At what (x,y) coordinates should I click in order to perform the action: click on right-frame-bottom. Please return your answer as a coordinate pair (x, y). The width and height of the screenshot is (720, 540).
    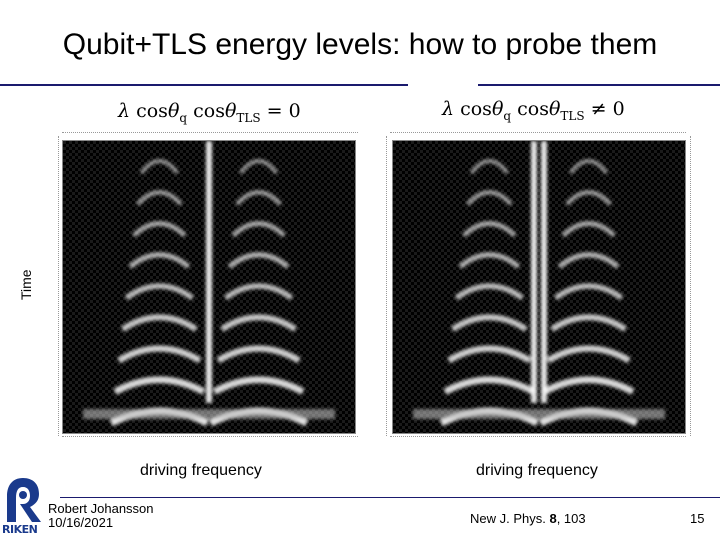
    Looking at the image, I should click on (538, 437).